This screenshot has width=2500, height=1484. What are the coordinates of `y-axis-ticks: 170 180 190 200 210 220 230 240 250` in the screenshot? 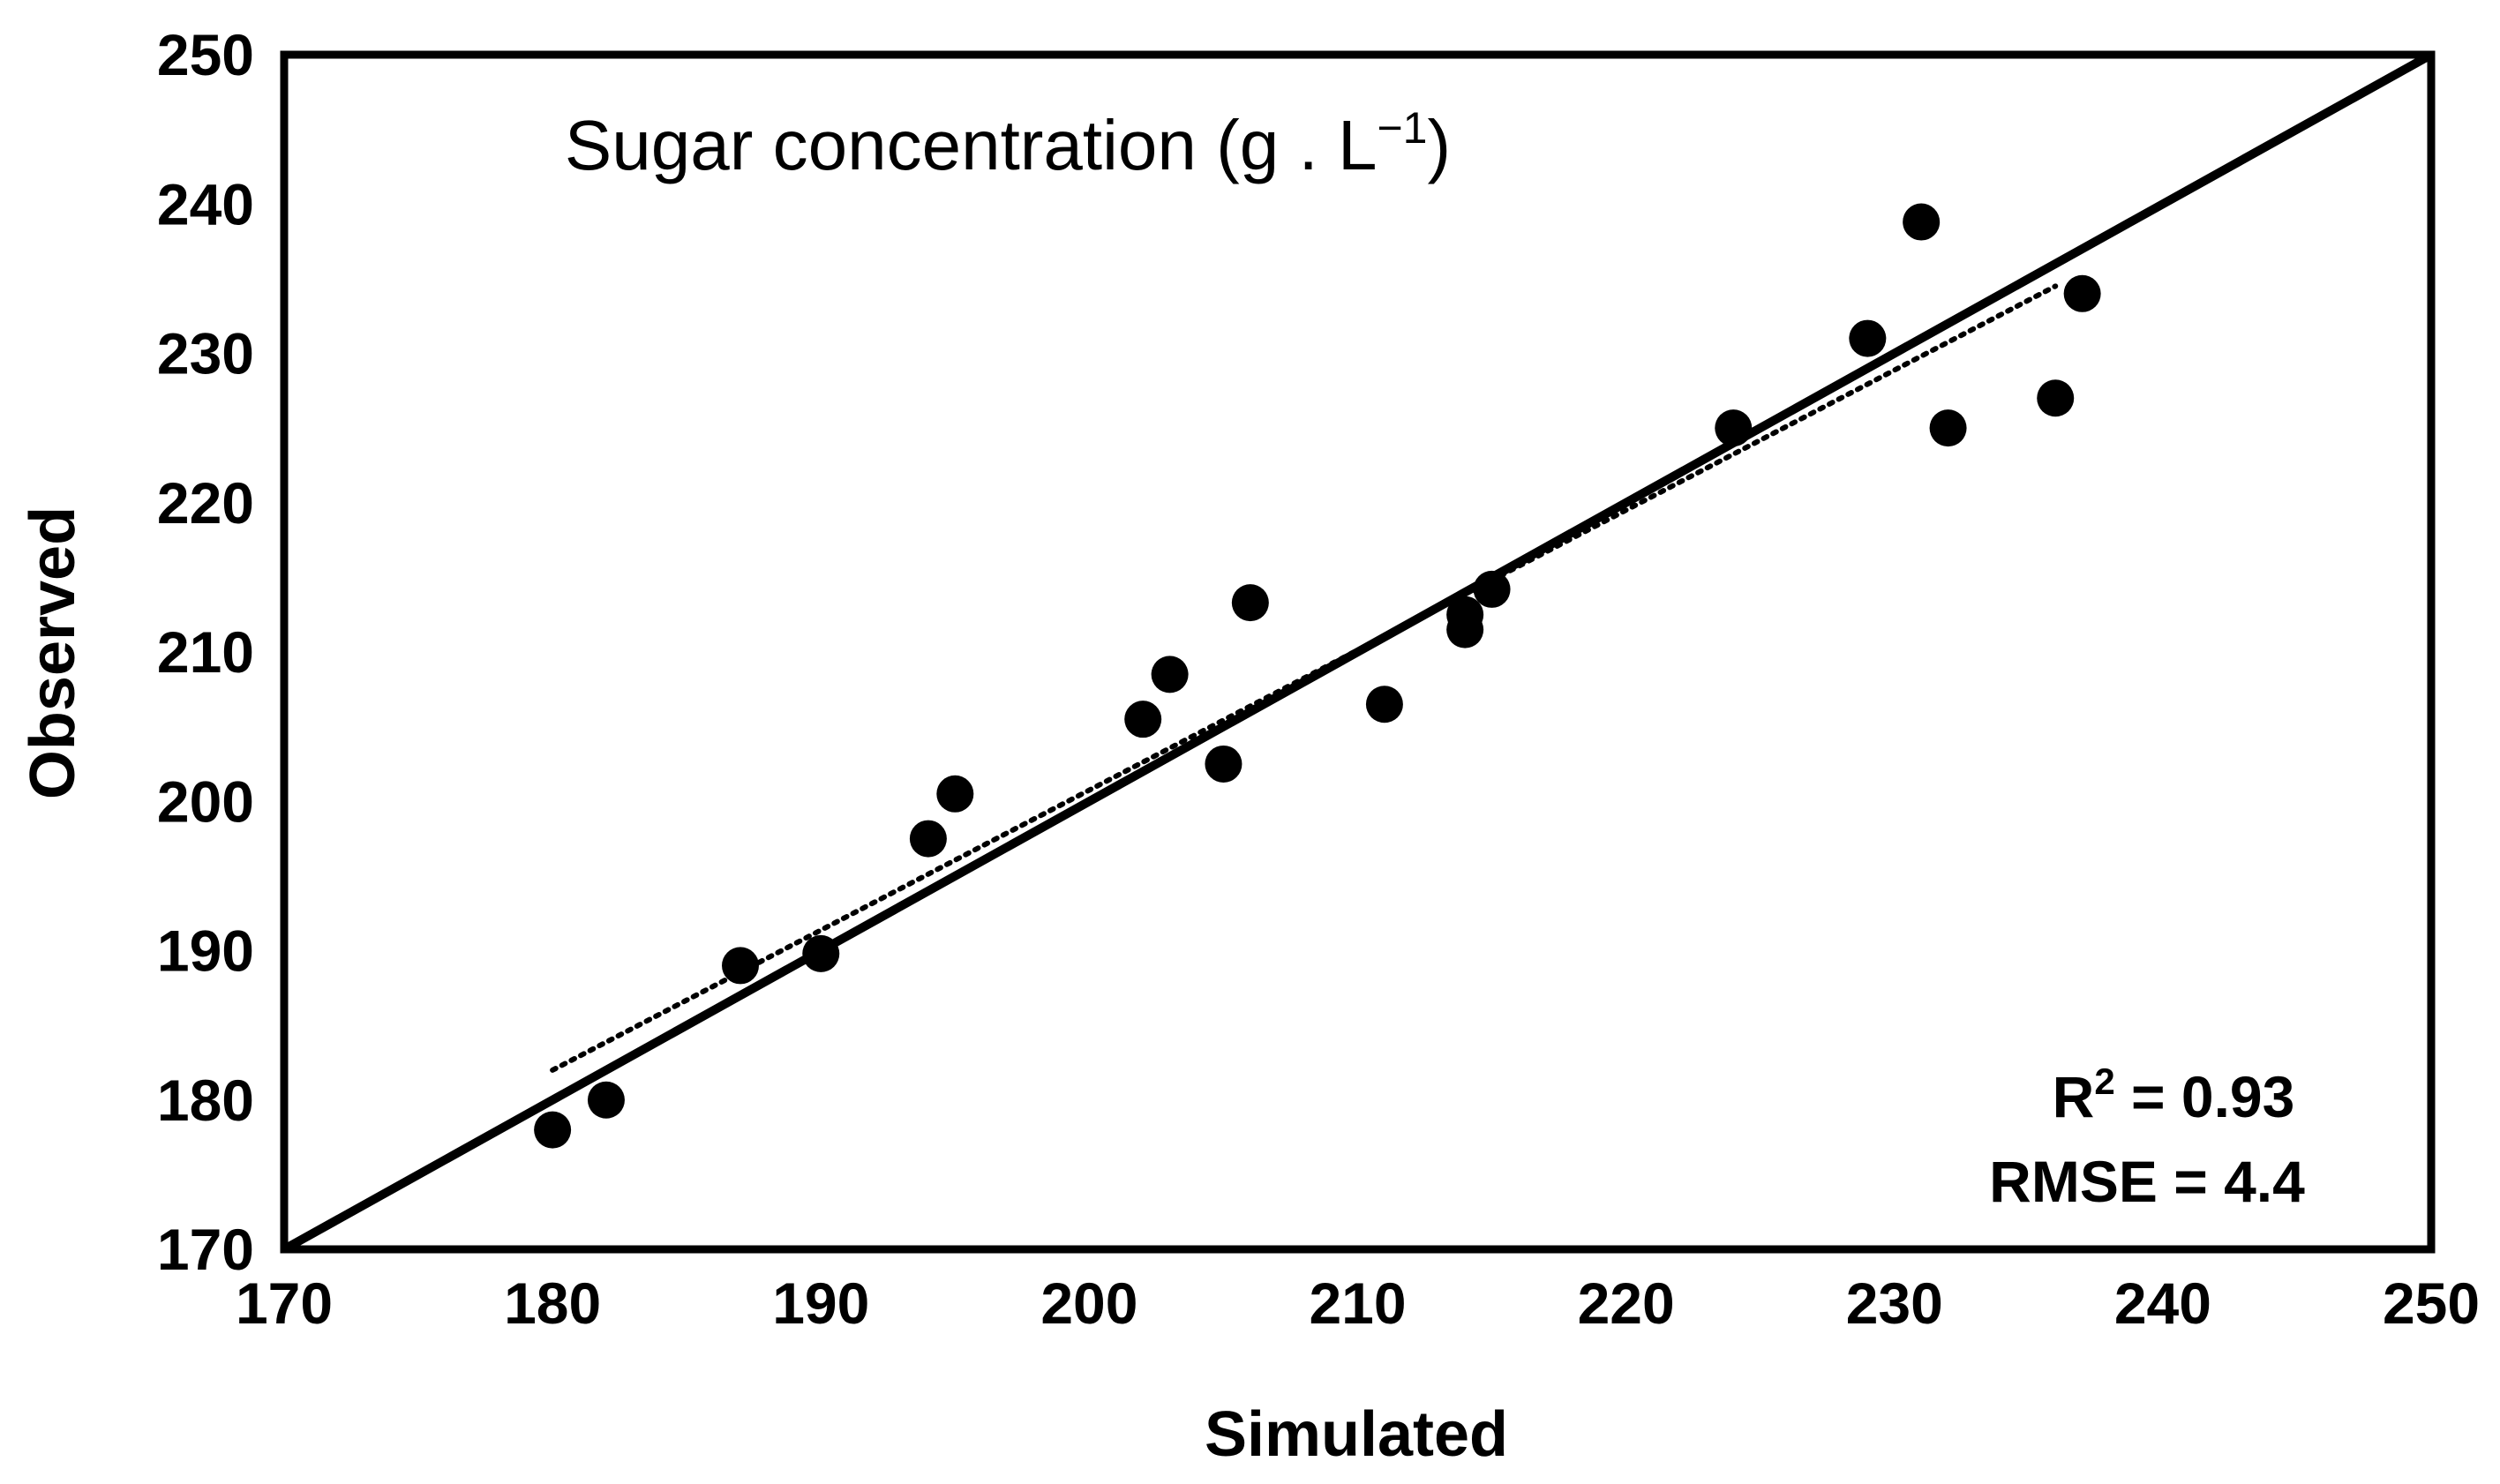 It's located at (205, 652).